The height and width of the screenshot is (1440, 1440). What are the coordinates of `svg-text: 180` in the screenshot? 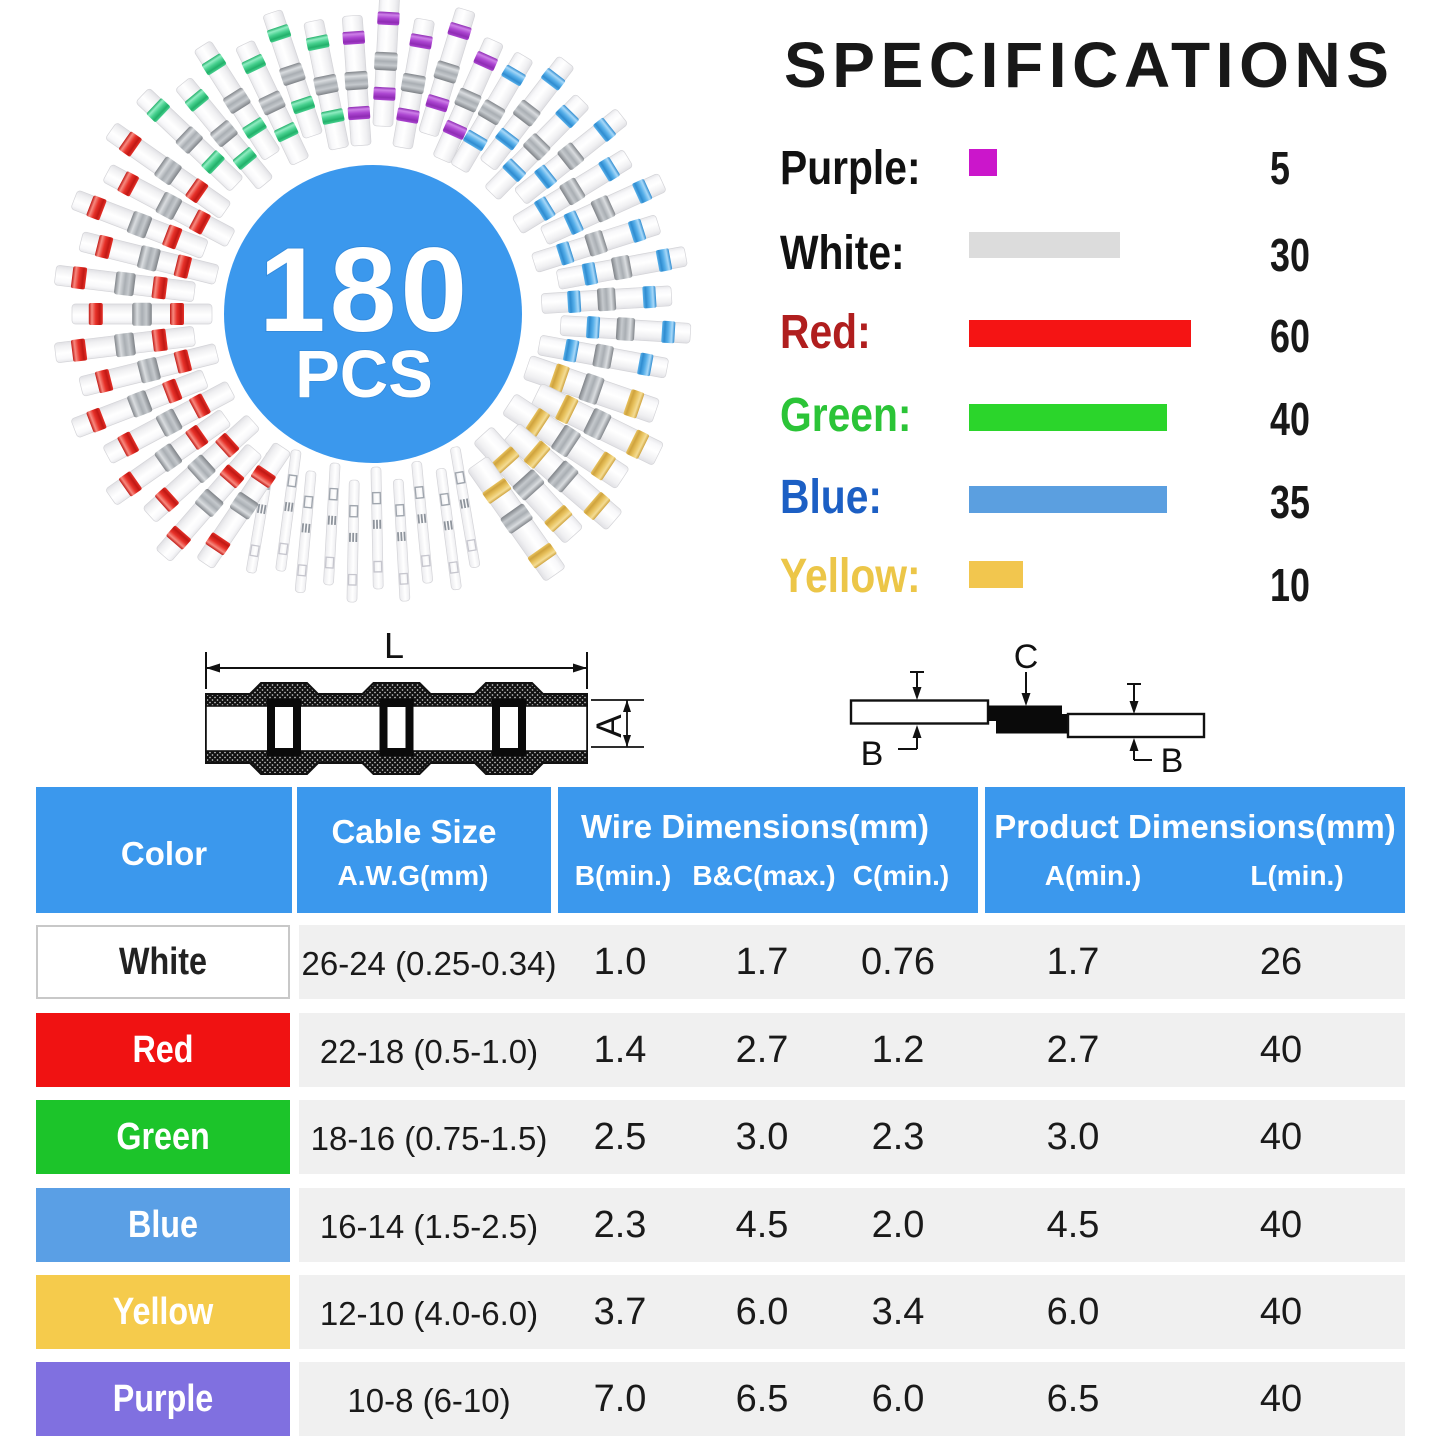 It's located at (365, 290).